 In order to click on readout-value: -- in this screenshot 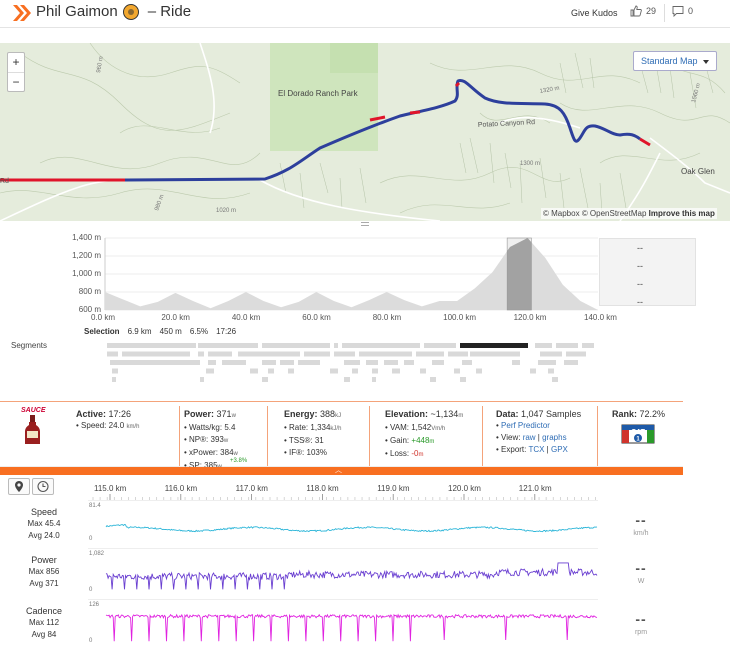, I will do `click(641, 568)`.